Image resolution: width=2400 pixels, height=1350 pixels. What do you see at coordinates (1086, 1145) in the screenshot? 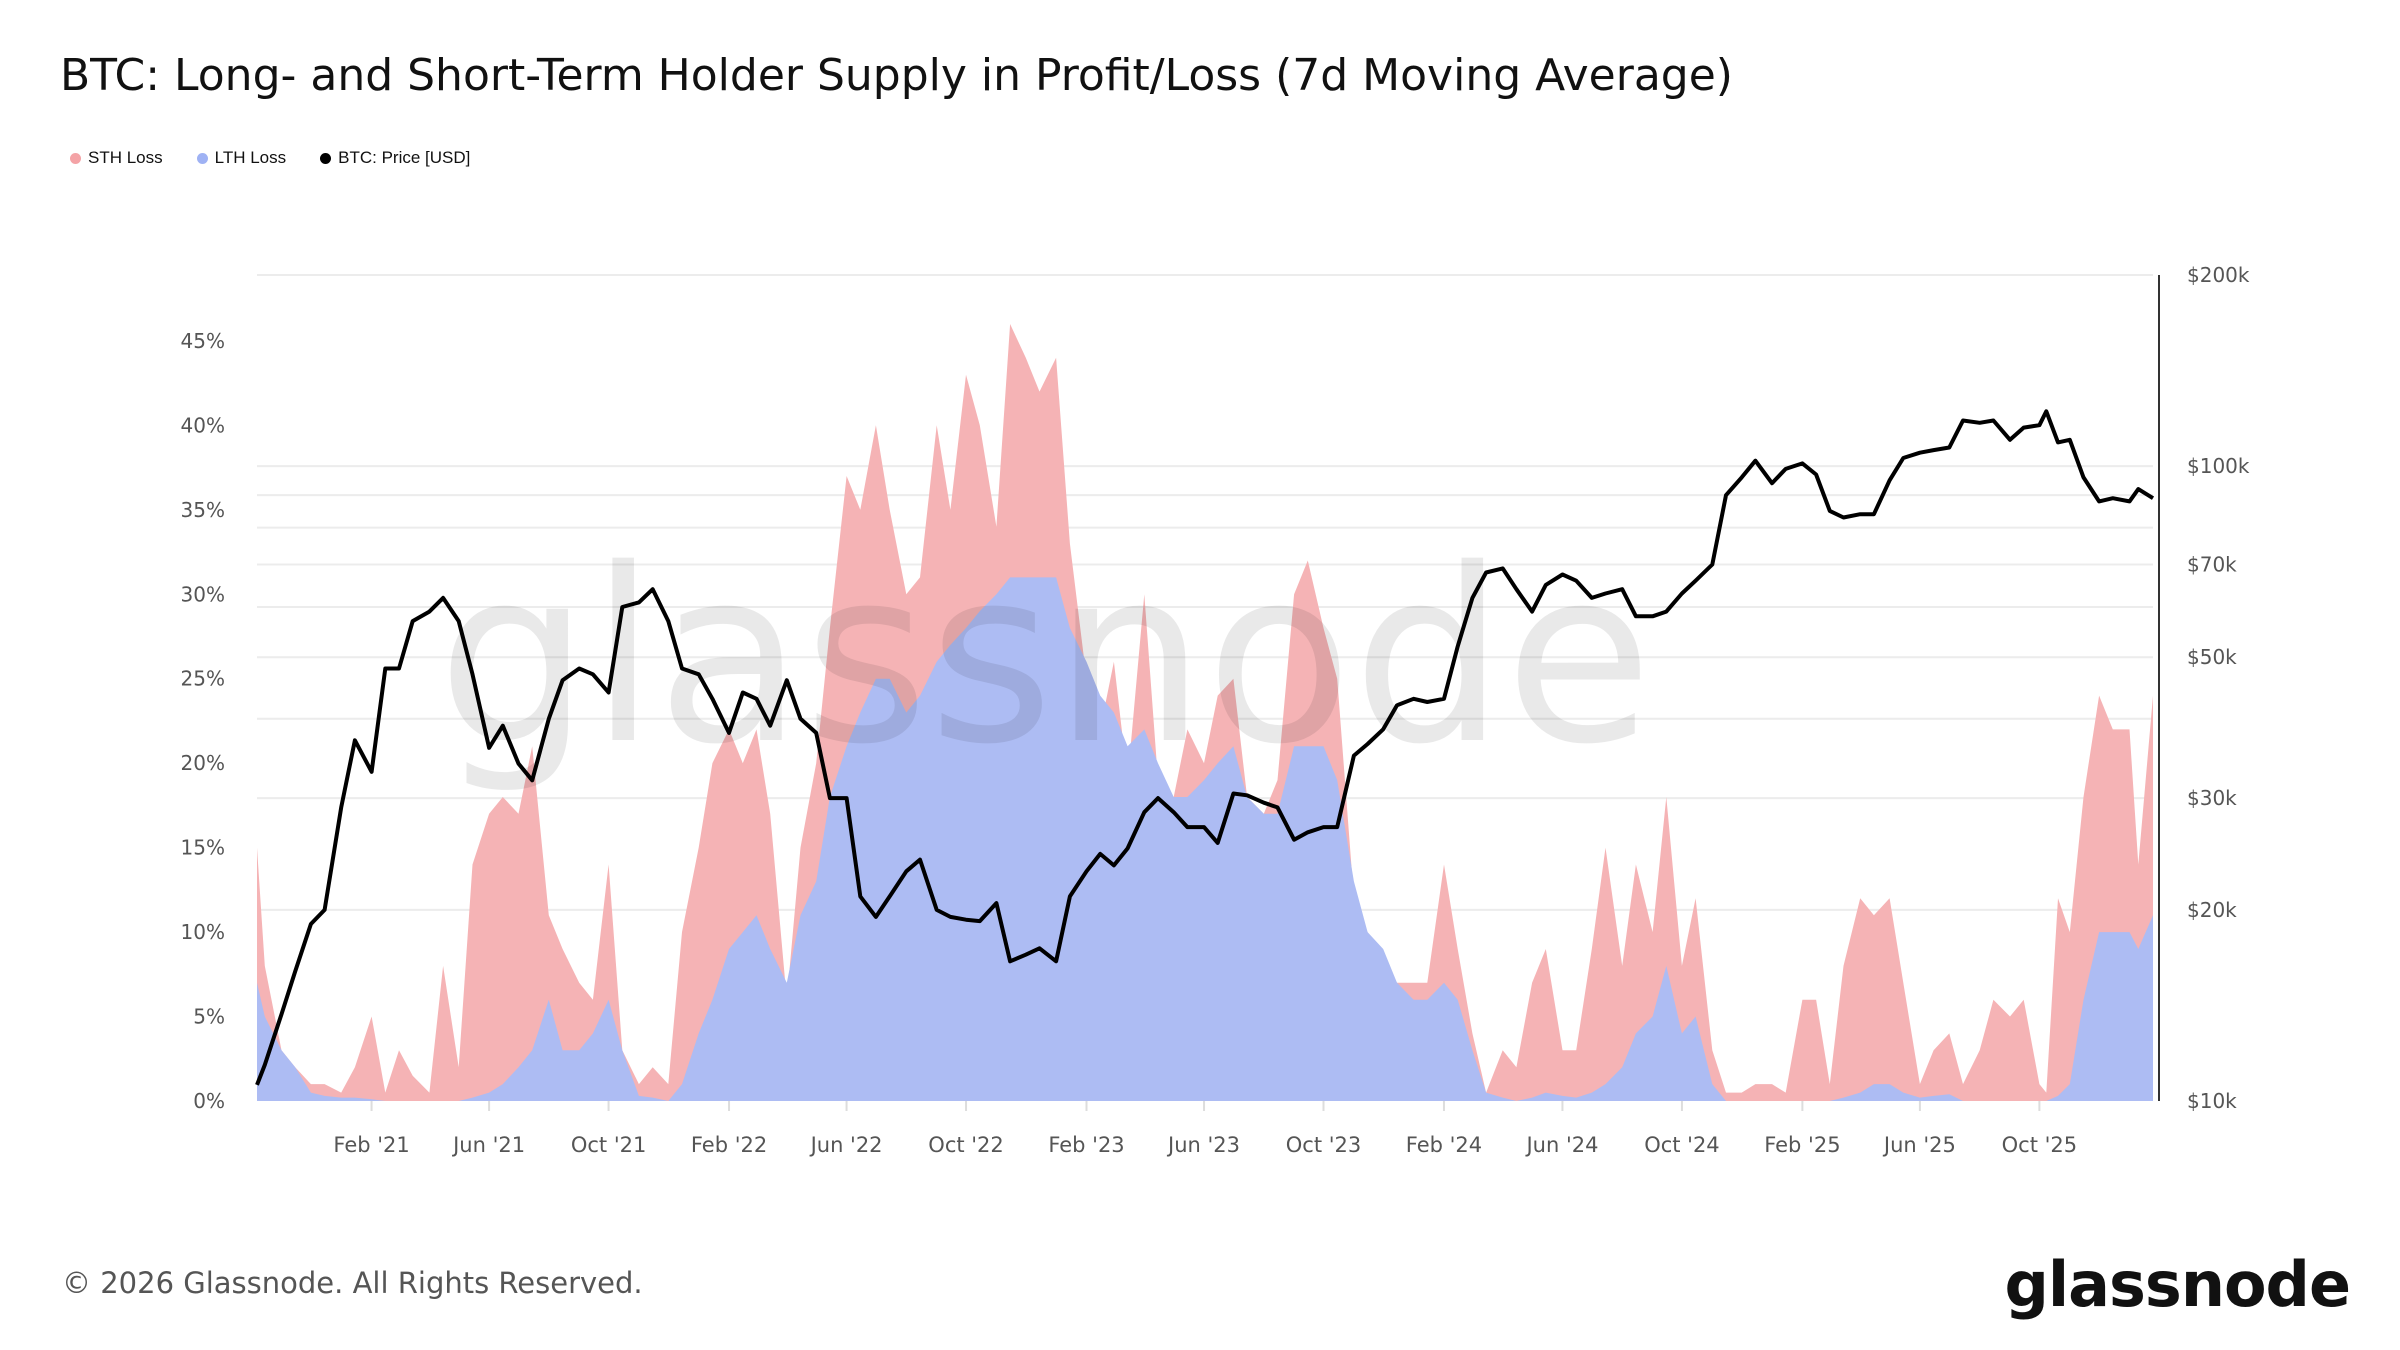
I see `x-tick-label: Feb '23` at bounding box center [1086, 1145].